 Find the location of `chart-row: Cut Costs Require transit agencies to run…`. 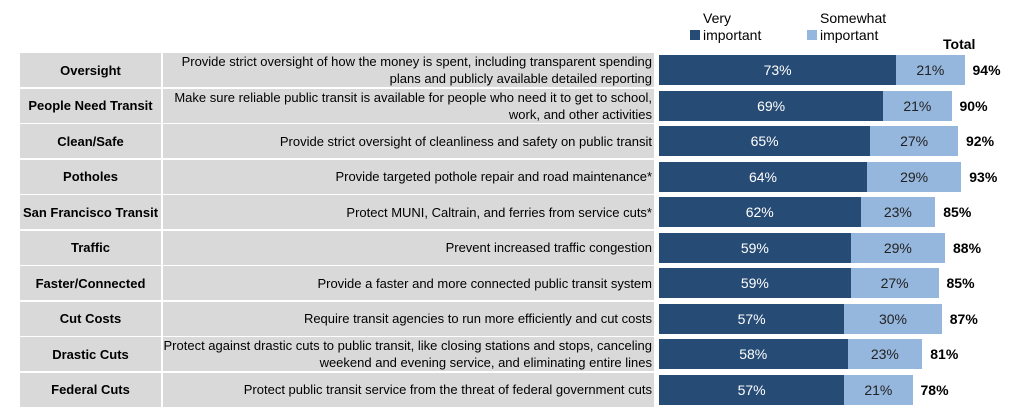

chart-row: Cut Costs Require transit agencies to run… is located at coordinates (522, 318).